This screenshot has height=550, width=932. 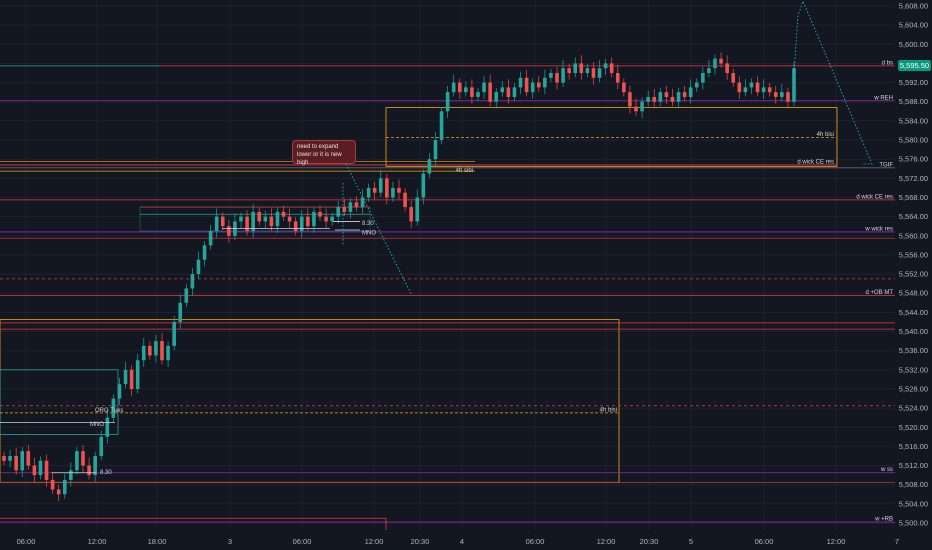 What do you see at coordinates (913, 44) in the screenshot?
I see `y-tick-label: 5,600.00` at bounding box center [913, 44].